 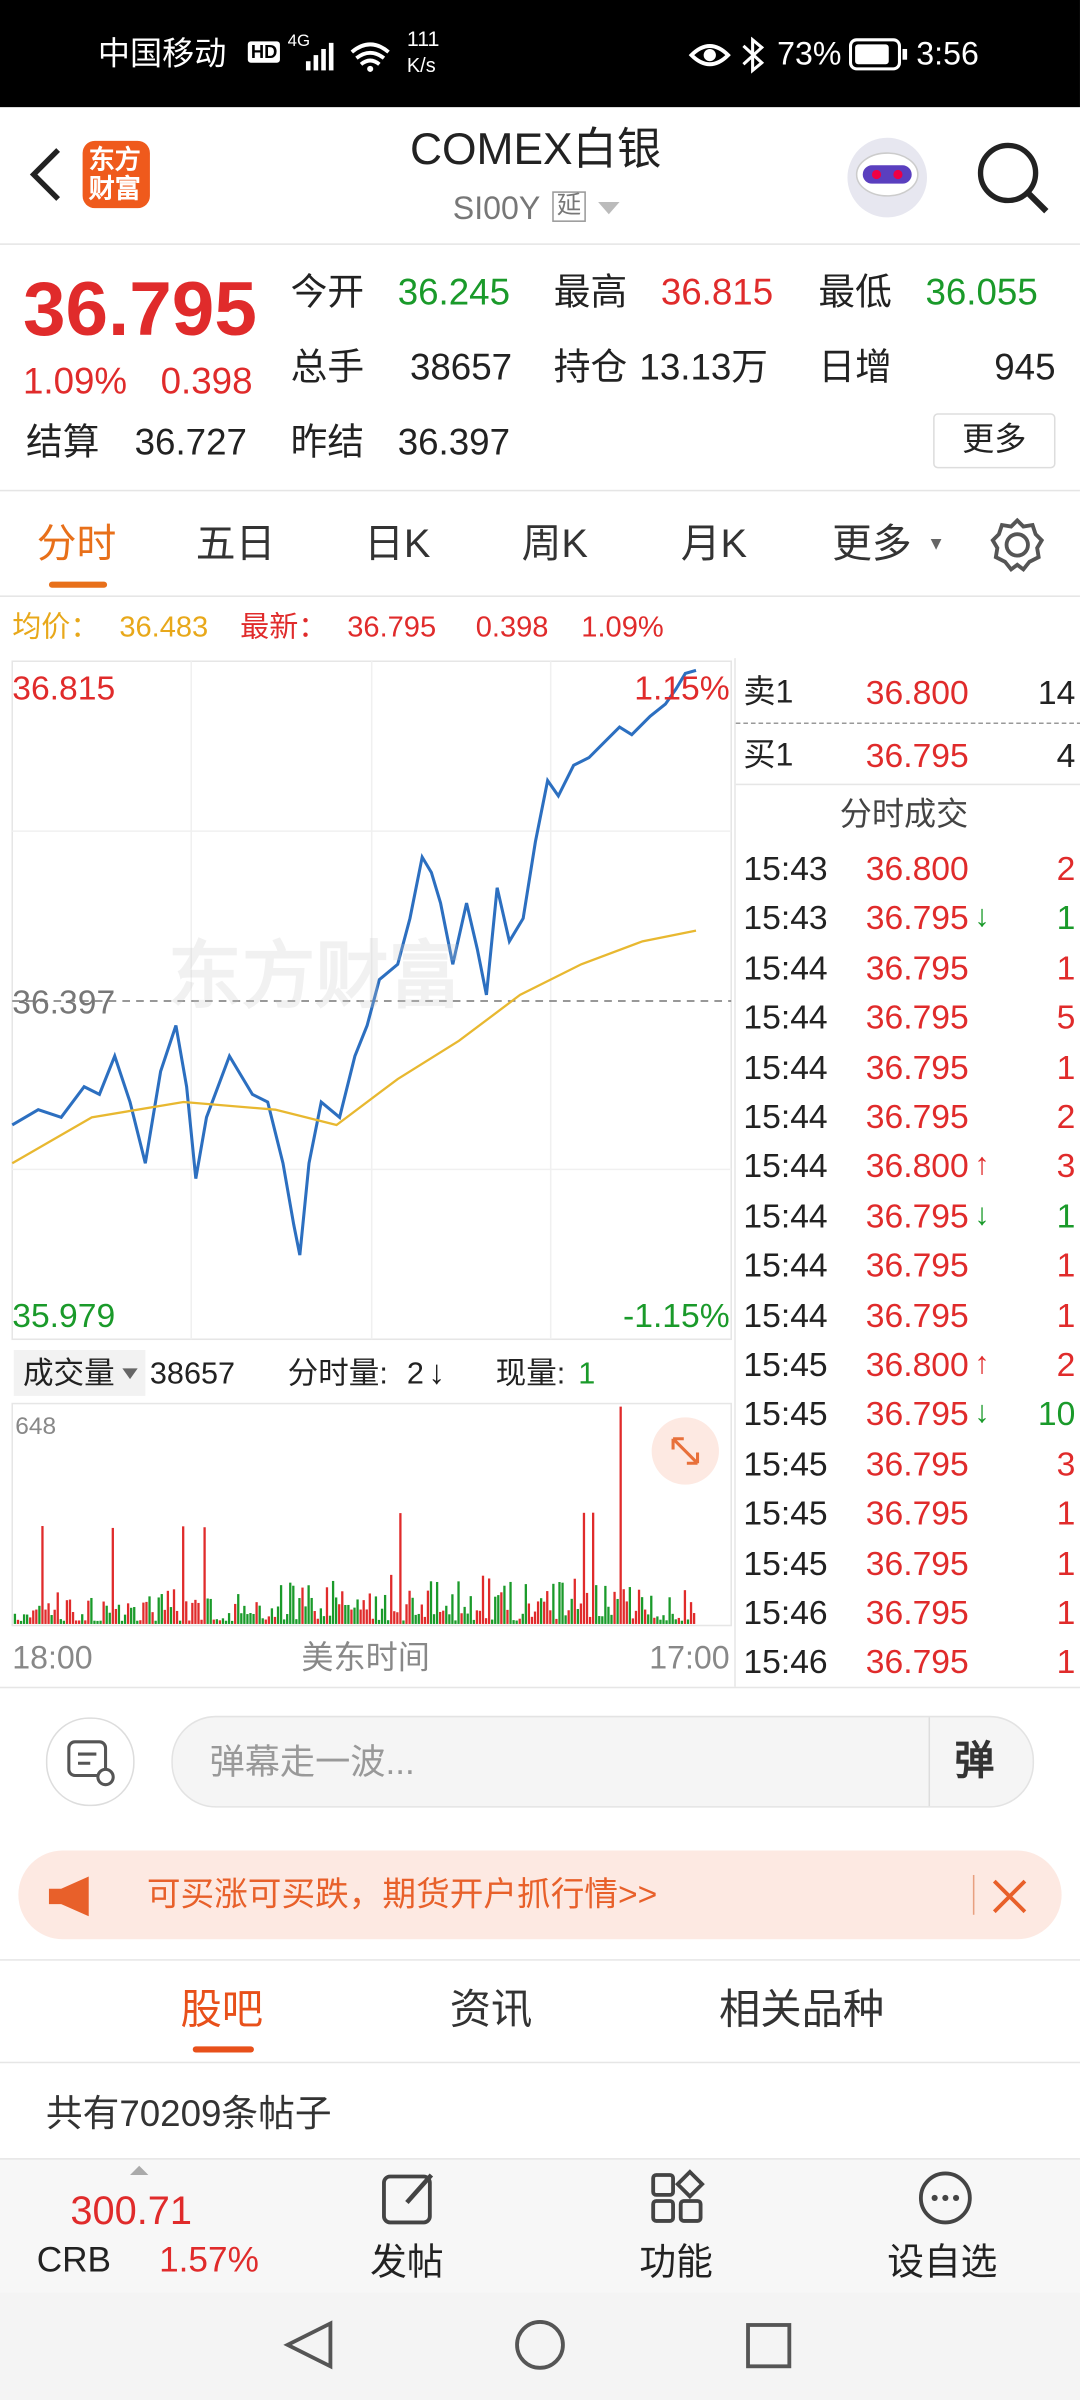 What do you see at coordinates (1013, 178) in the screenshot?
I see `search-button` at bounding box center [1013, 178].